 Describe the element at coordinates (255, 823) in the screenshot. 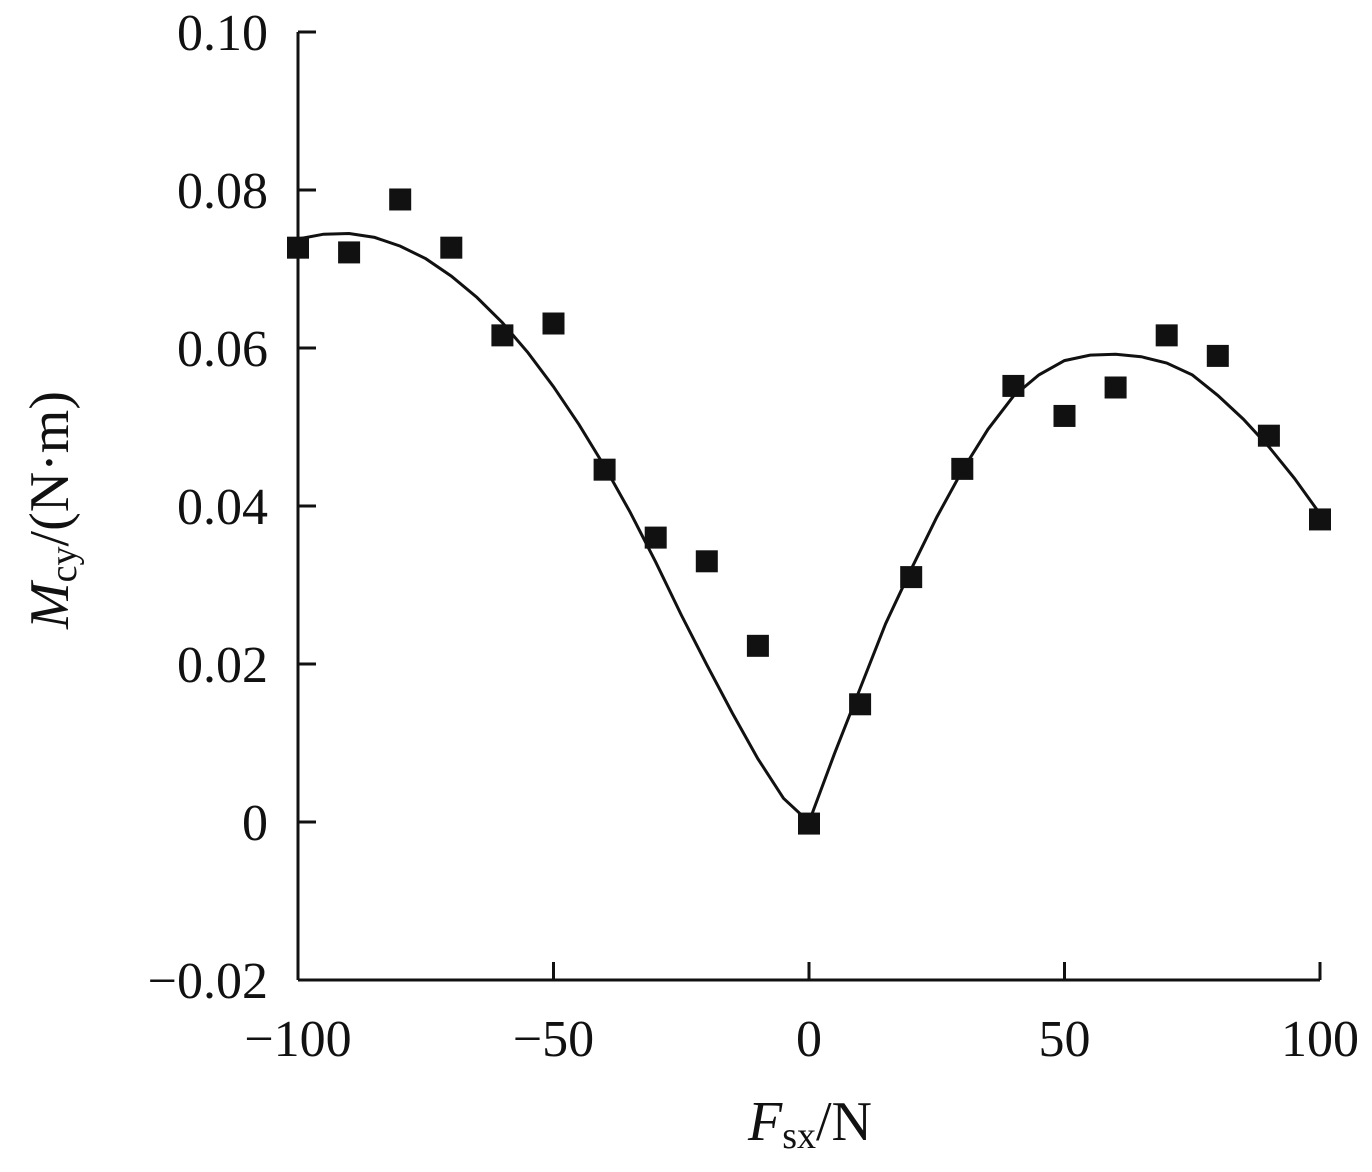

I see `y-tick-label: 0` at that location.